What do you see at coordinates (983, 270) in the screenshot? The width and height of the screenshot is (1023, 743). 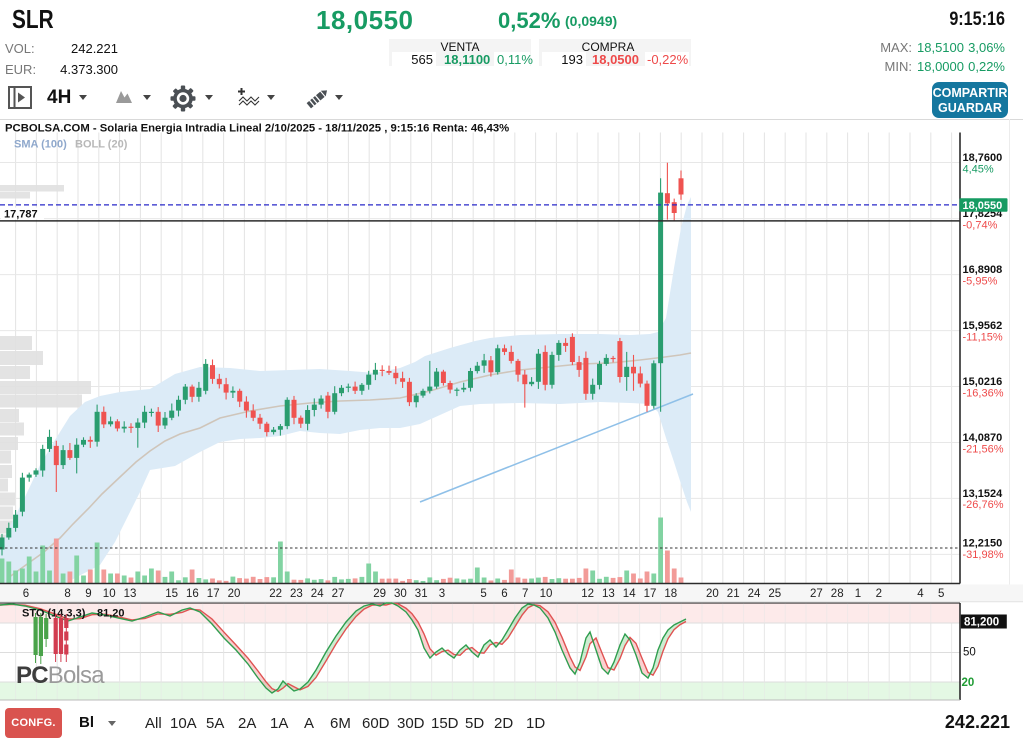 I see `svg-text: 16,8908` at bounding box center [983, 270].